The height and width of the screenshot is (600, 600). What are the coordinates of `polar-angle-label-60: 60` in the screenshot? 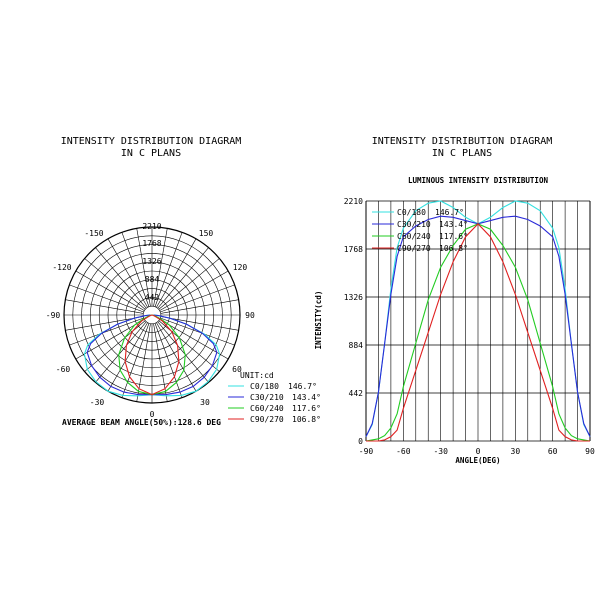 It's located at (237, 369).